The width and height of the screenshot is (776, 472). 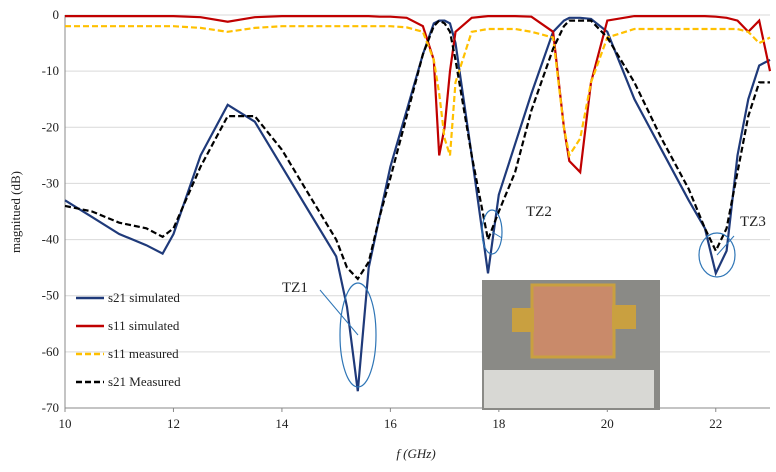 I want to click on y-tick-label: -40, so click(x=50, y=239).